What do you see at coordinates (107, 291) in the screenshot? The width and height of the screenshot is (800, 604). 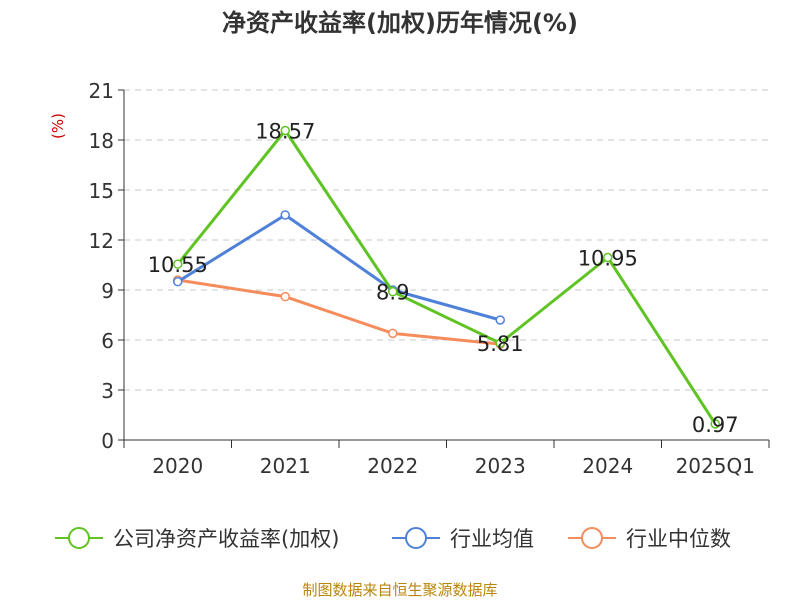 I see `y-tick-label: 9` at bounding box center [107, 291].